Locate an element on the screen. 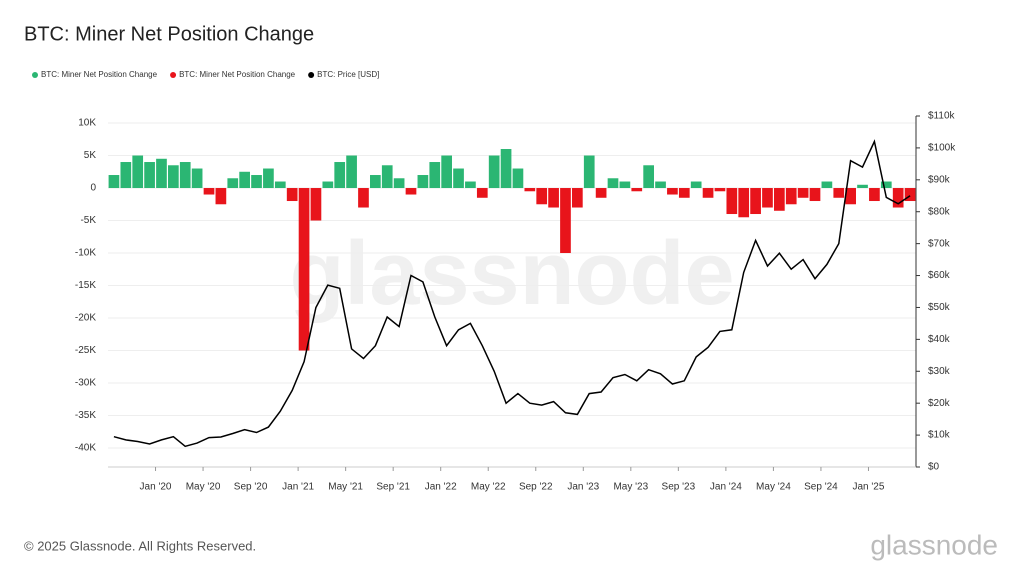 Image resolution: width=1024 pixels, height=576 pixels. x-tick-label: Sep '20 is located at coordinates (251, 487).